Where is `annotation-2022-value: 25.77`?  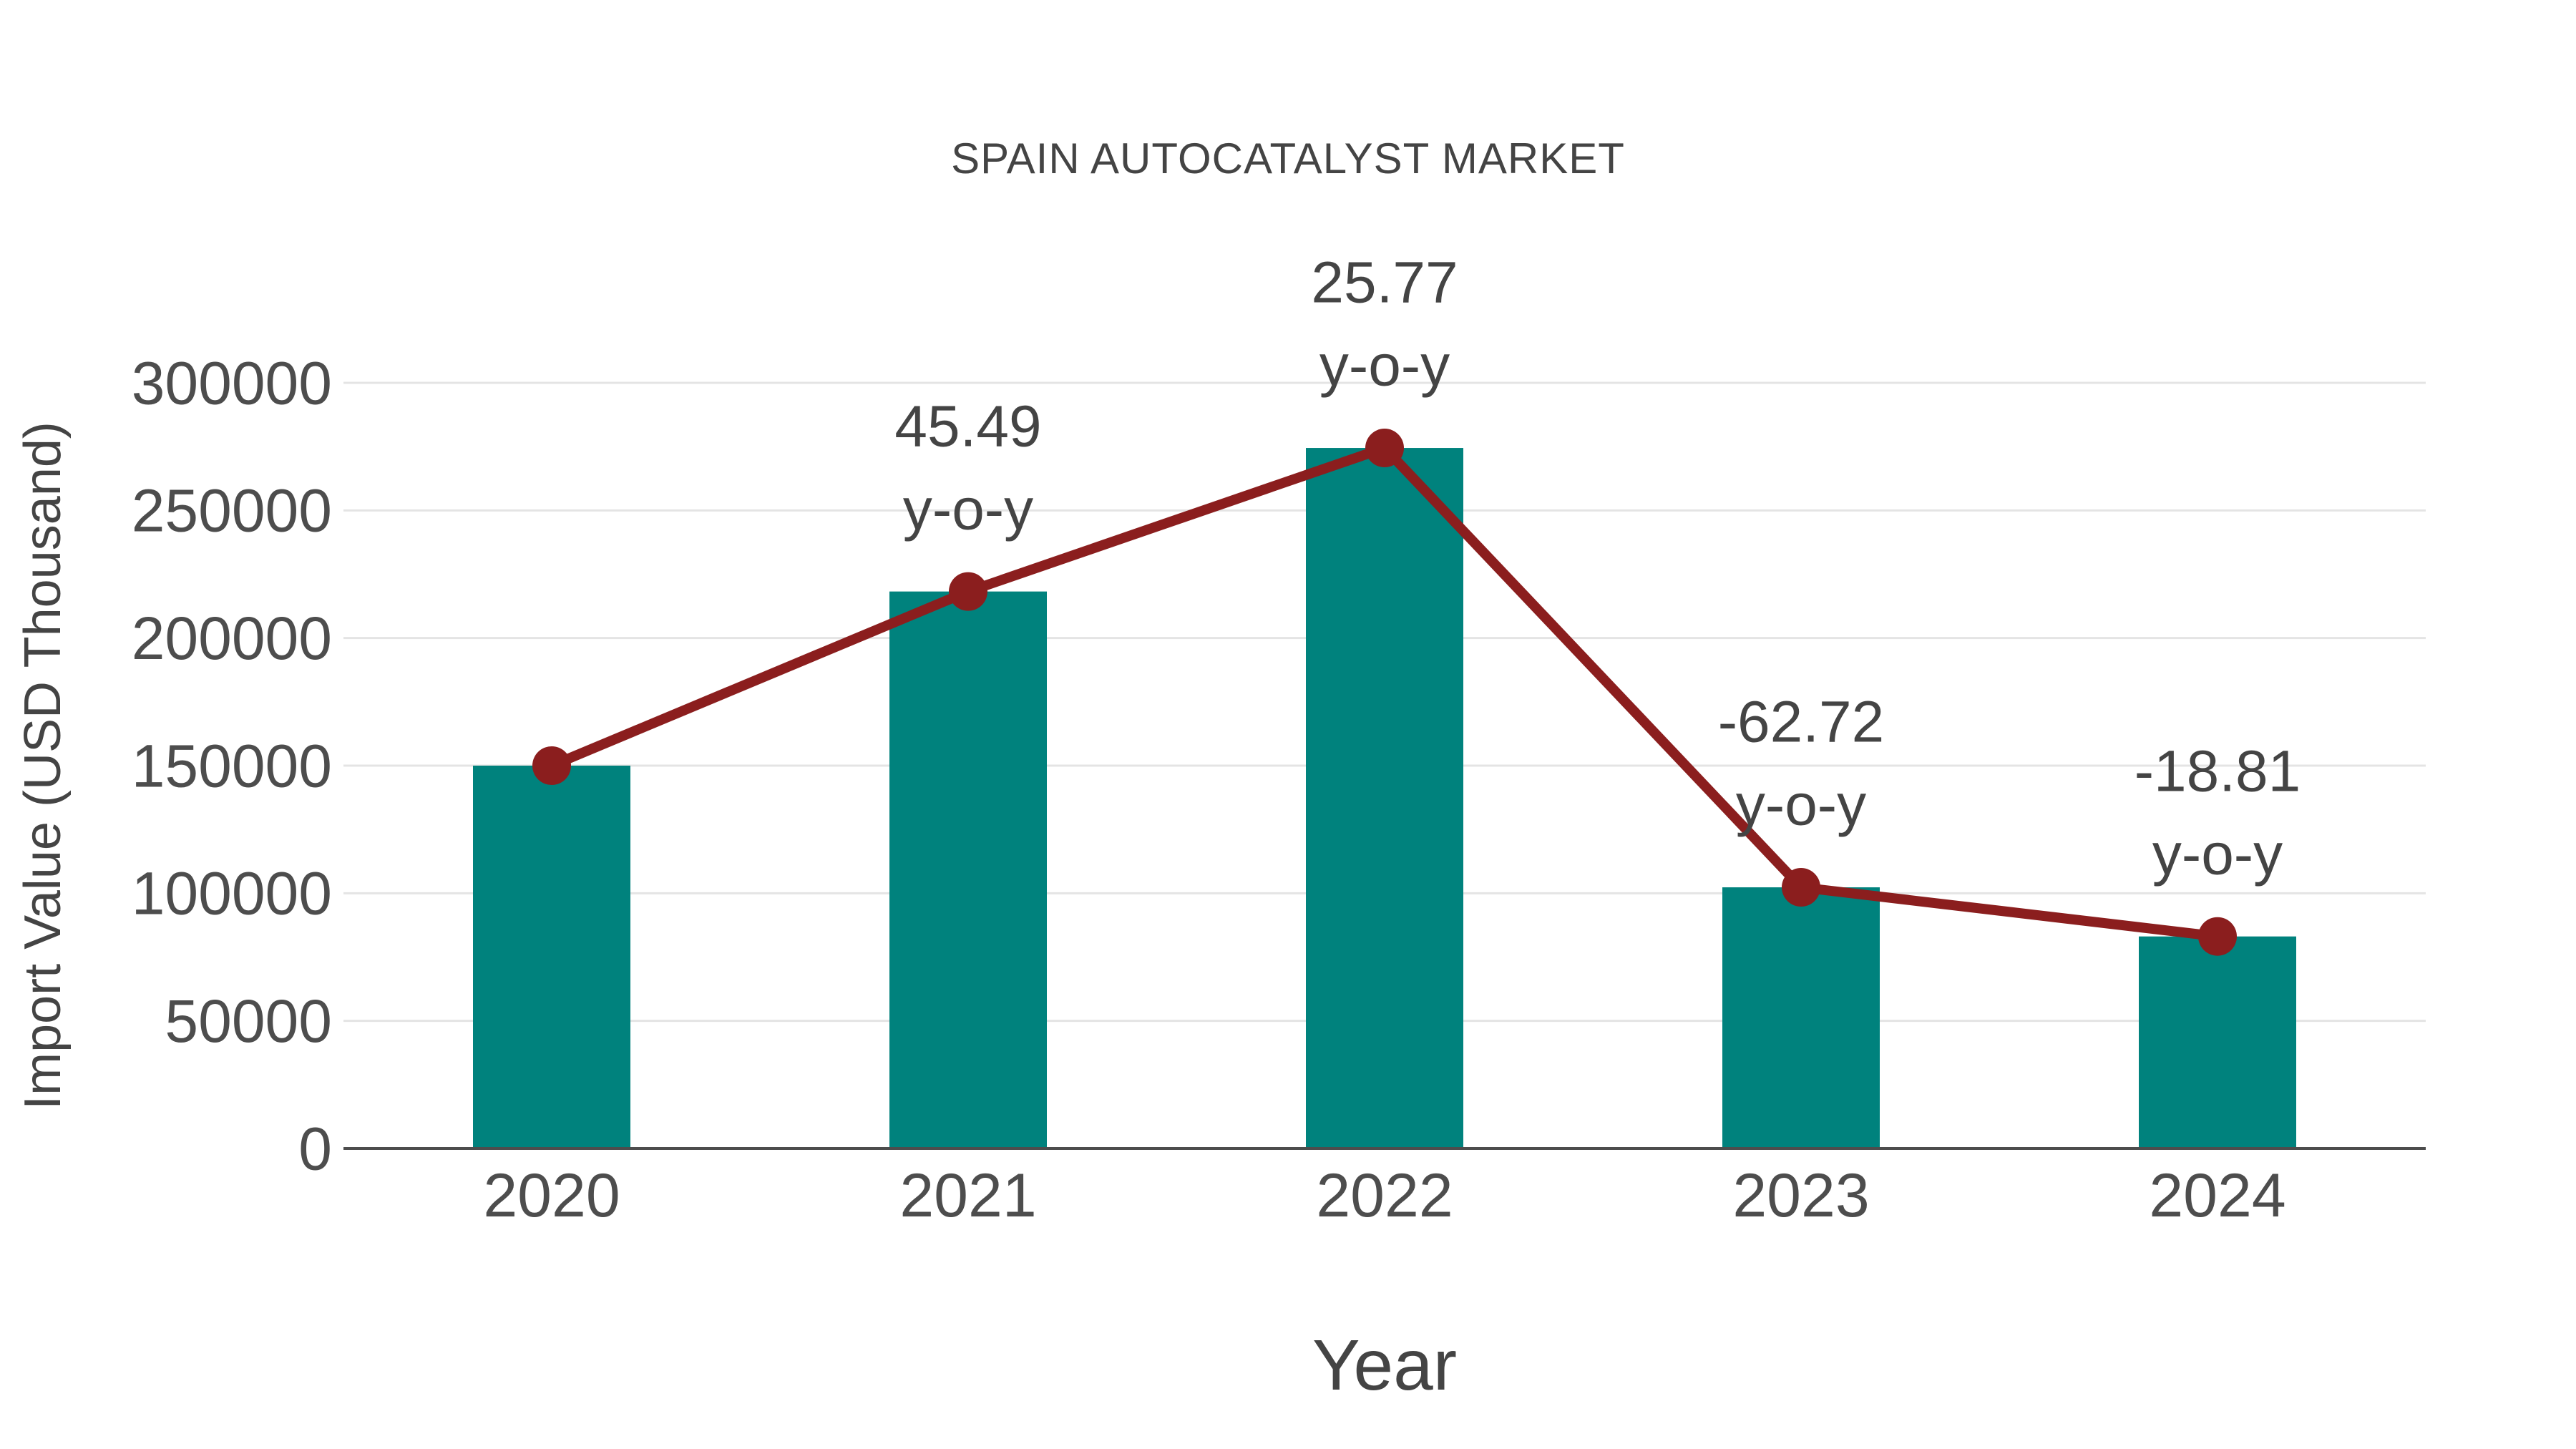 annotation-2022-value: 25.77 is located at coordinates (1384, 283).